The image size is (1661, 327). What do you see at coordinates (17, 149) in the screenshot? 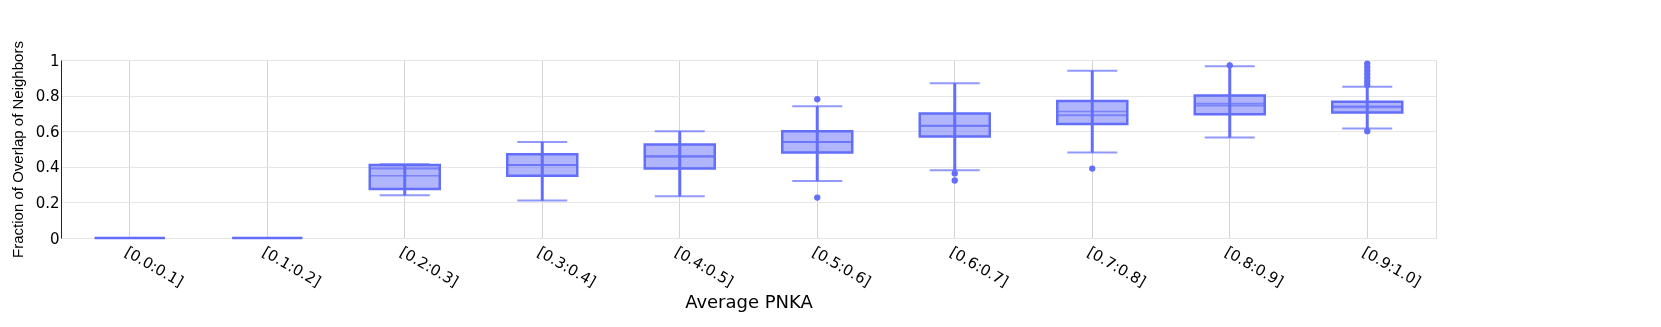
I see `y-axis-title: Fraction of Overlap of Neighbors` at bounding box center [17, 149].